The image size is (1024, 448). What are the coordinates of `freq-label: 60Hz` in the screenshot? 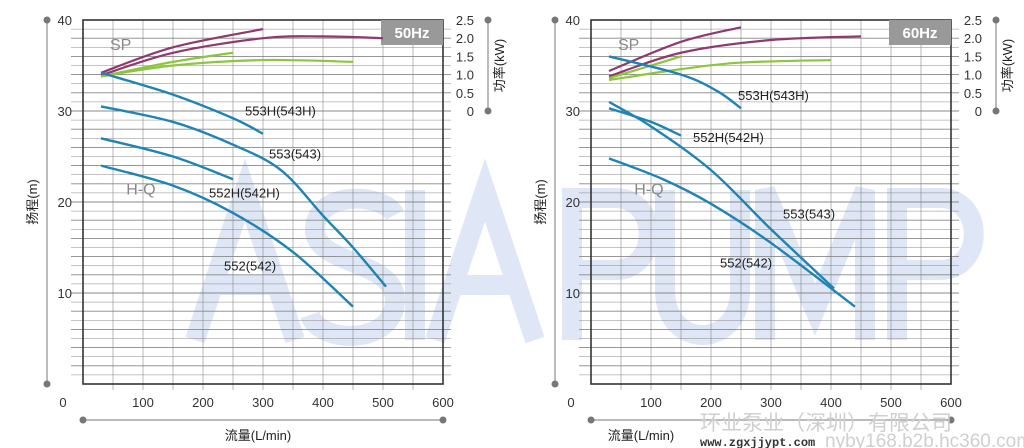 It's located at (919, 33).